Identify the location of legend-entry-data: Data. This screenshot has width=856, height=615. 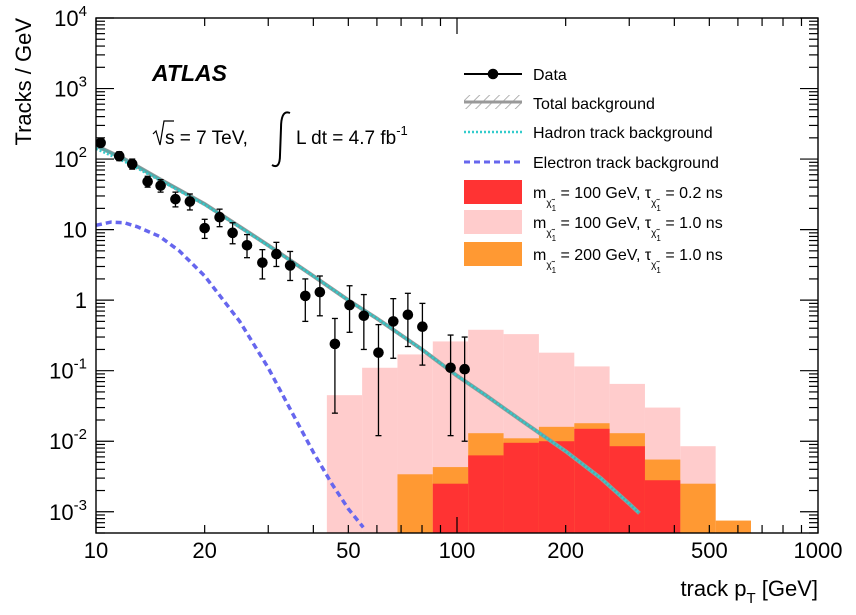
(515, 75).